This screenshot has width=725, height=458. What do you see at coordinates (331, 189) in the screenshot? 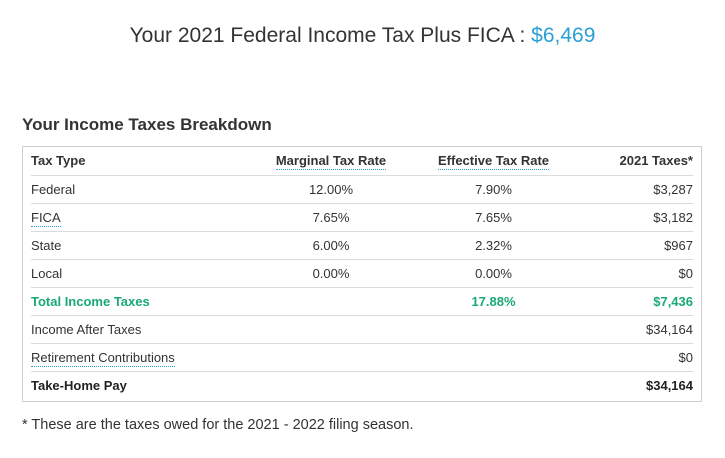
I see `row-marginal: 12.00%` at bounding box center [331, 189].